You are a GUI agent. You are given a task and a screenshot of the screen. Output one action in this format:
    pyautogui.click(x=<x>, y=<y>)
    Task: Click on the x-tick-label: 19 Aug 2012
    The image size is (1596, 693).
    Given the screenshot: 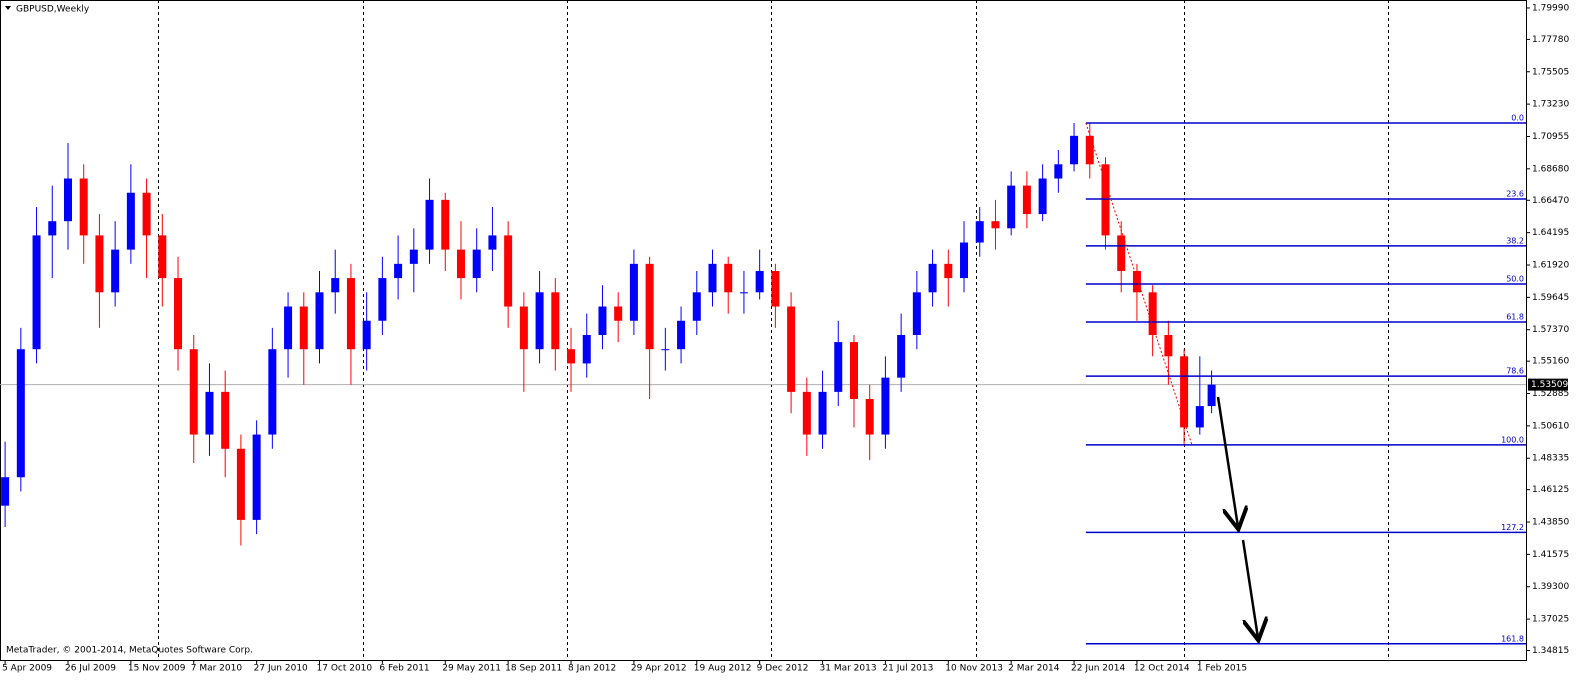 What is the action you would take?
    pyautogui.click(x=723, y=669)
    